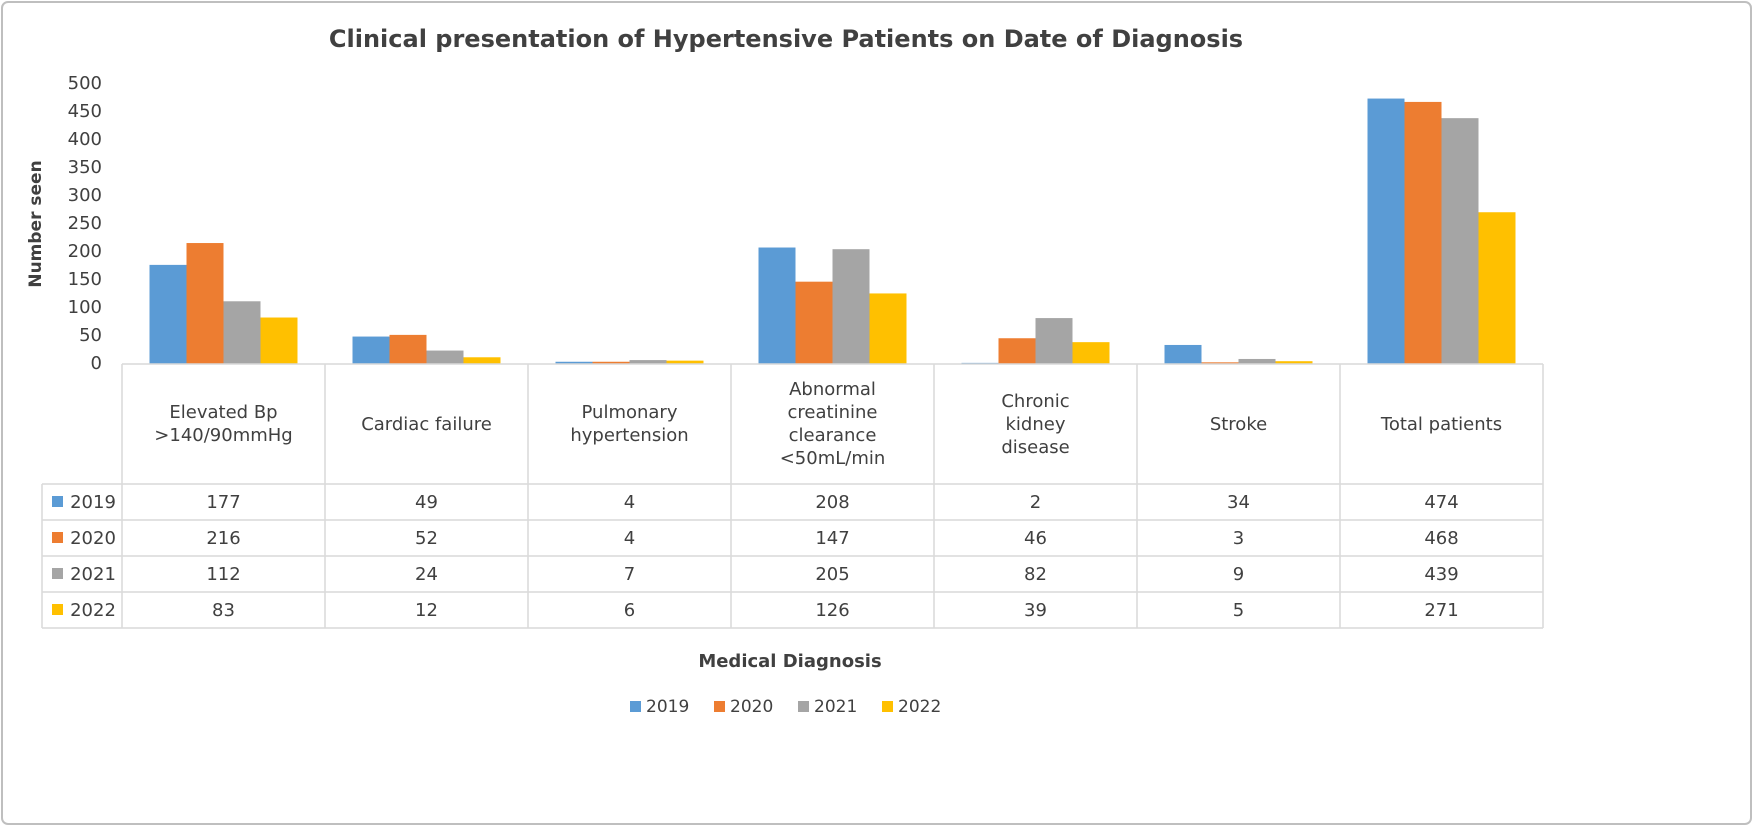  I want to click on y-tick-label: 350, so click(85, 167).